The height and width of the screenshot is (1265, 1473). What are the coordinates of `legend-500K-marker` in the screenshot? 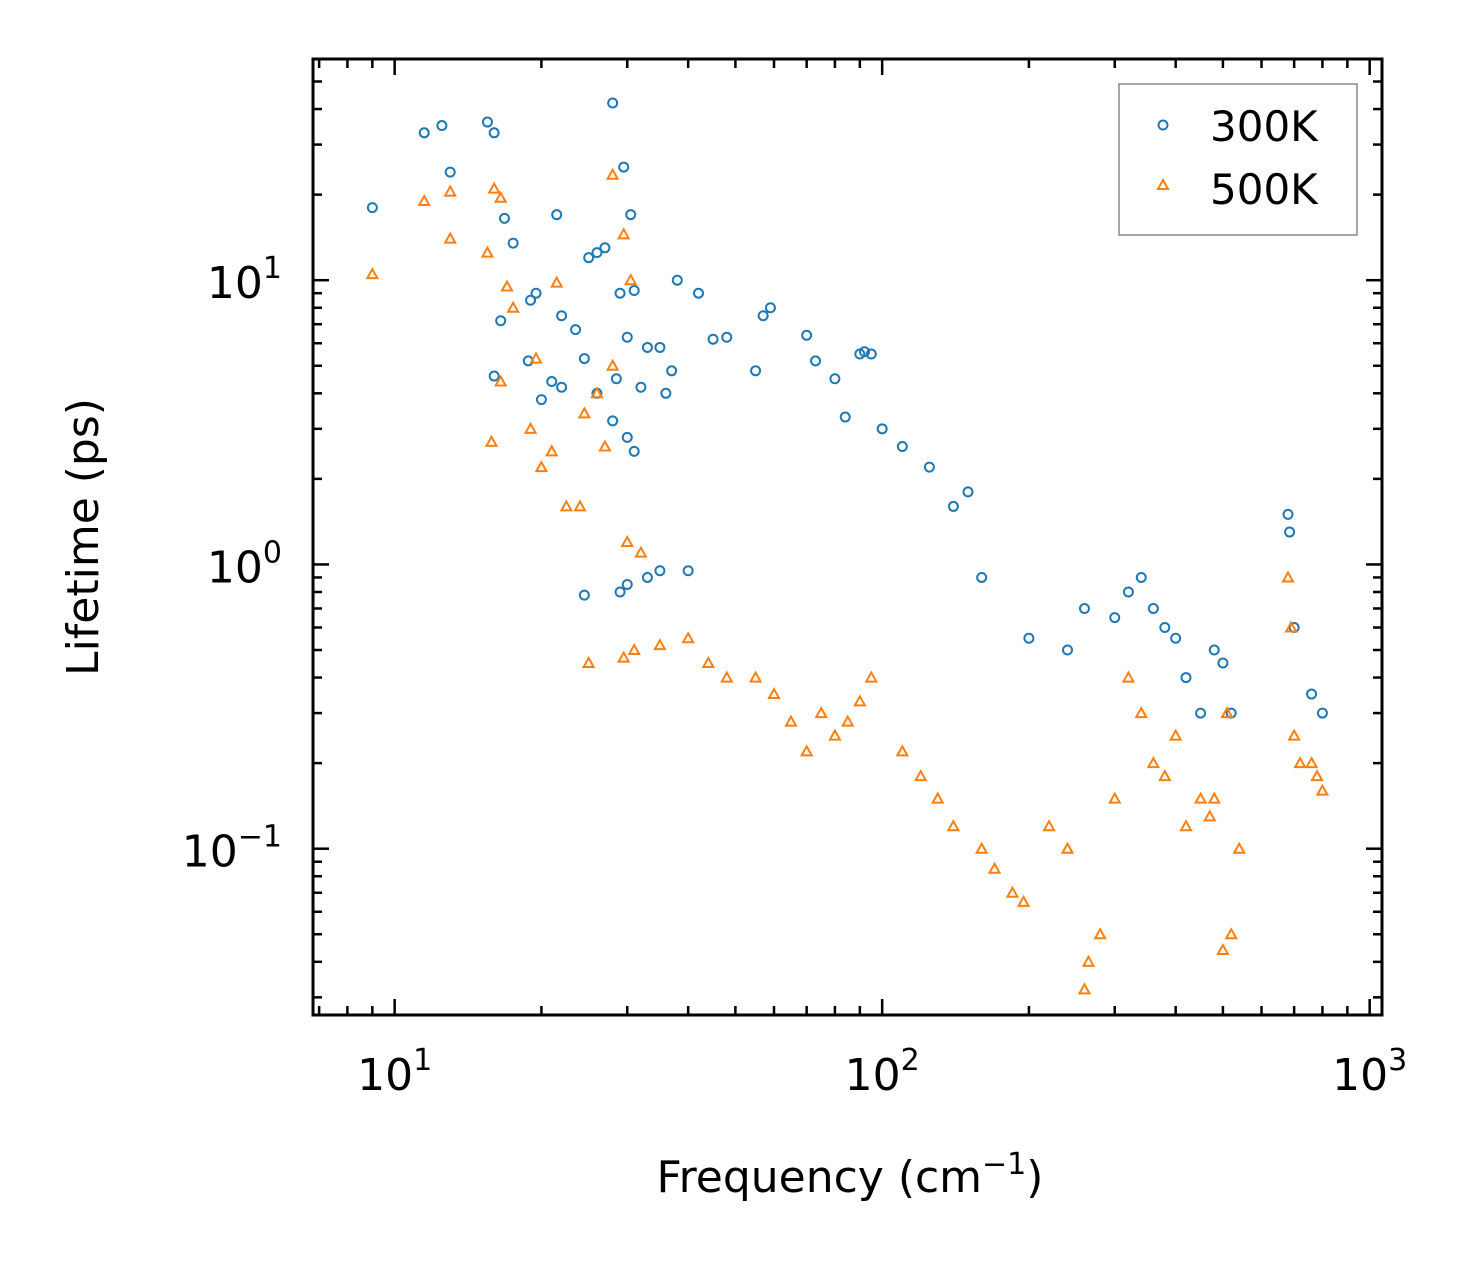 It's located at (1163, 183).